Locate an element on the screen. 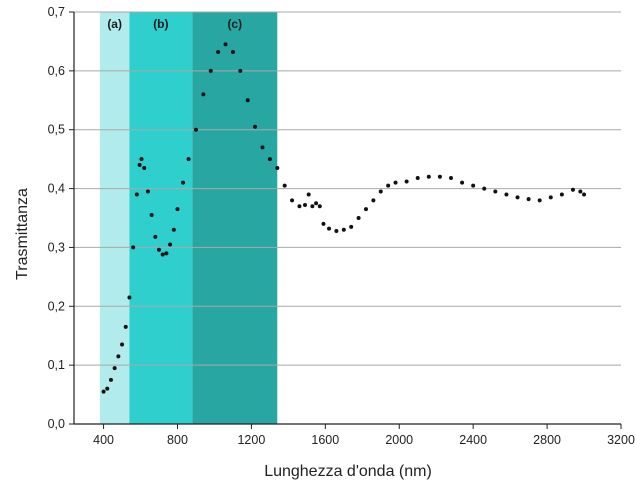  x-tick-label: 800 is located at coordinates (177, 440).